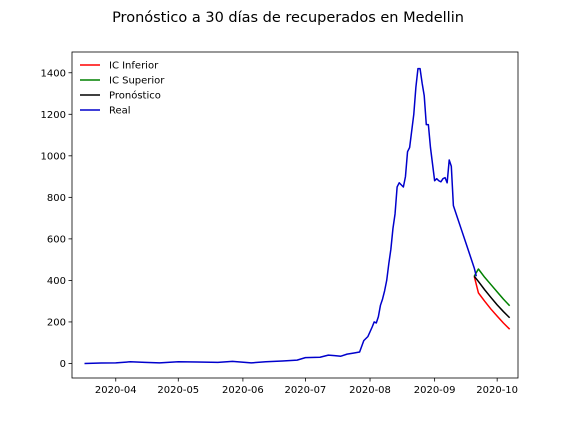 The image size is (576, 432). Describe the element at coordinates (306, 390) in the screenshot. I see `x-tick-label: 2020-07` at that location.